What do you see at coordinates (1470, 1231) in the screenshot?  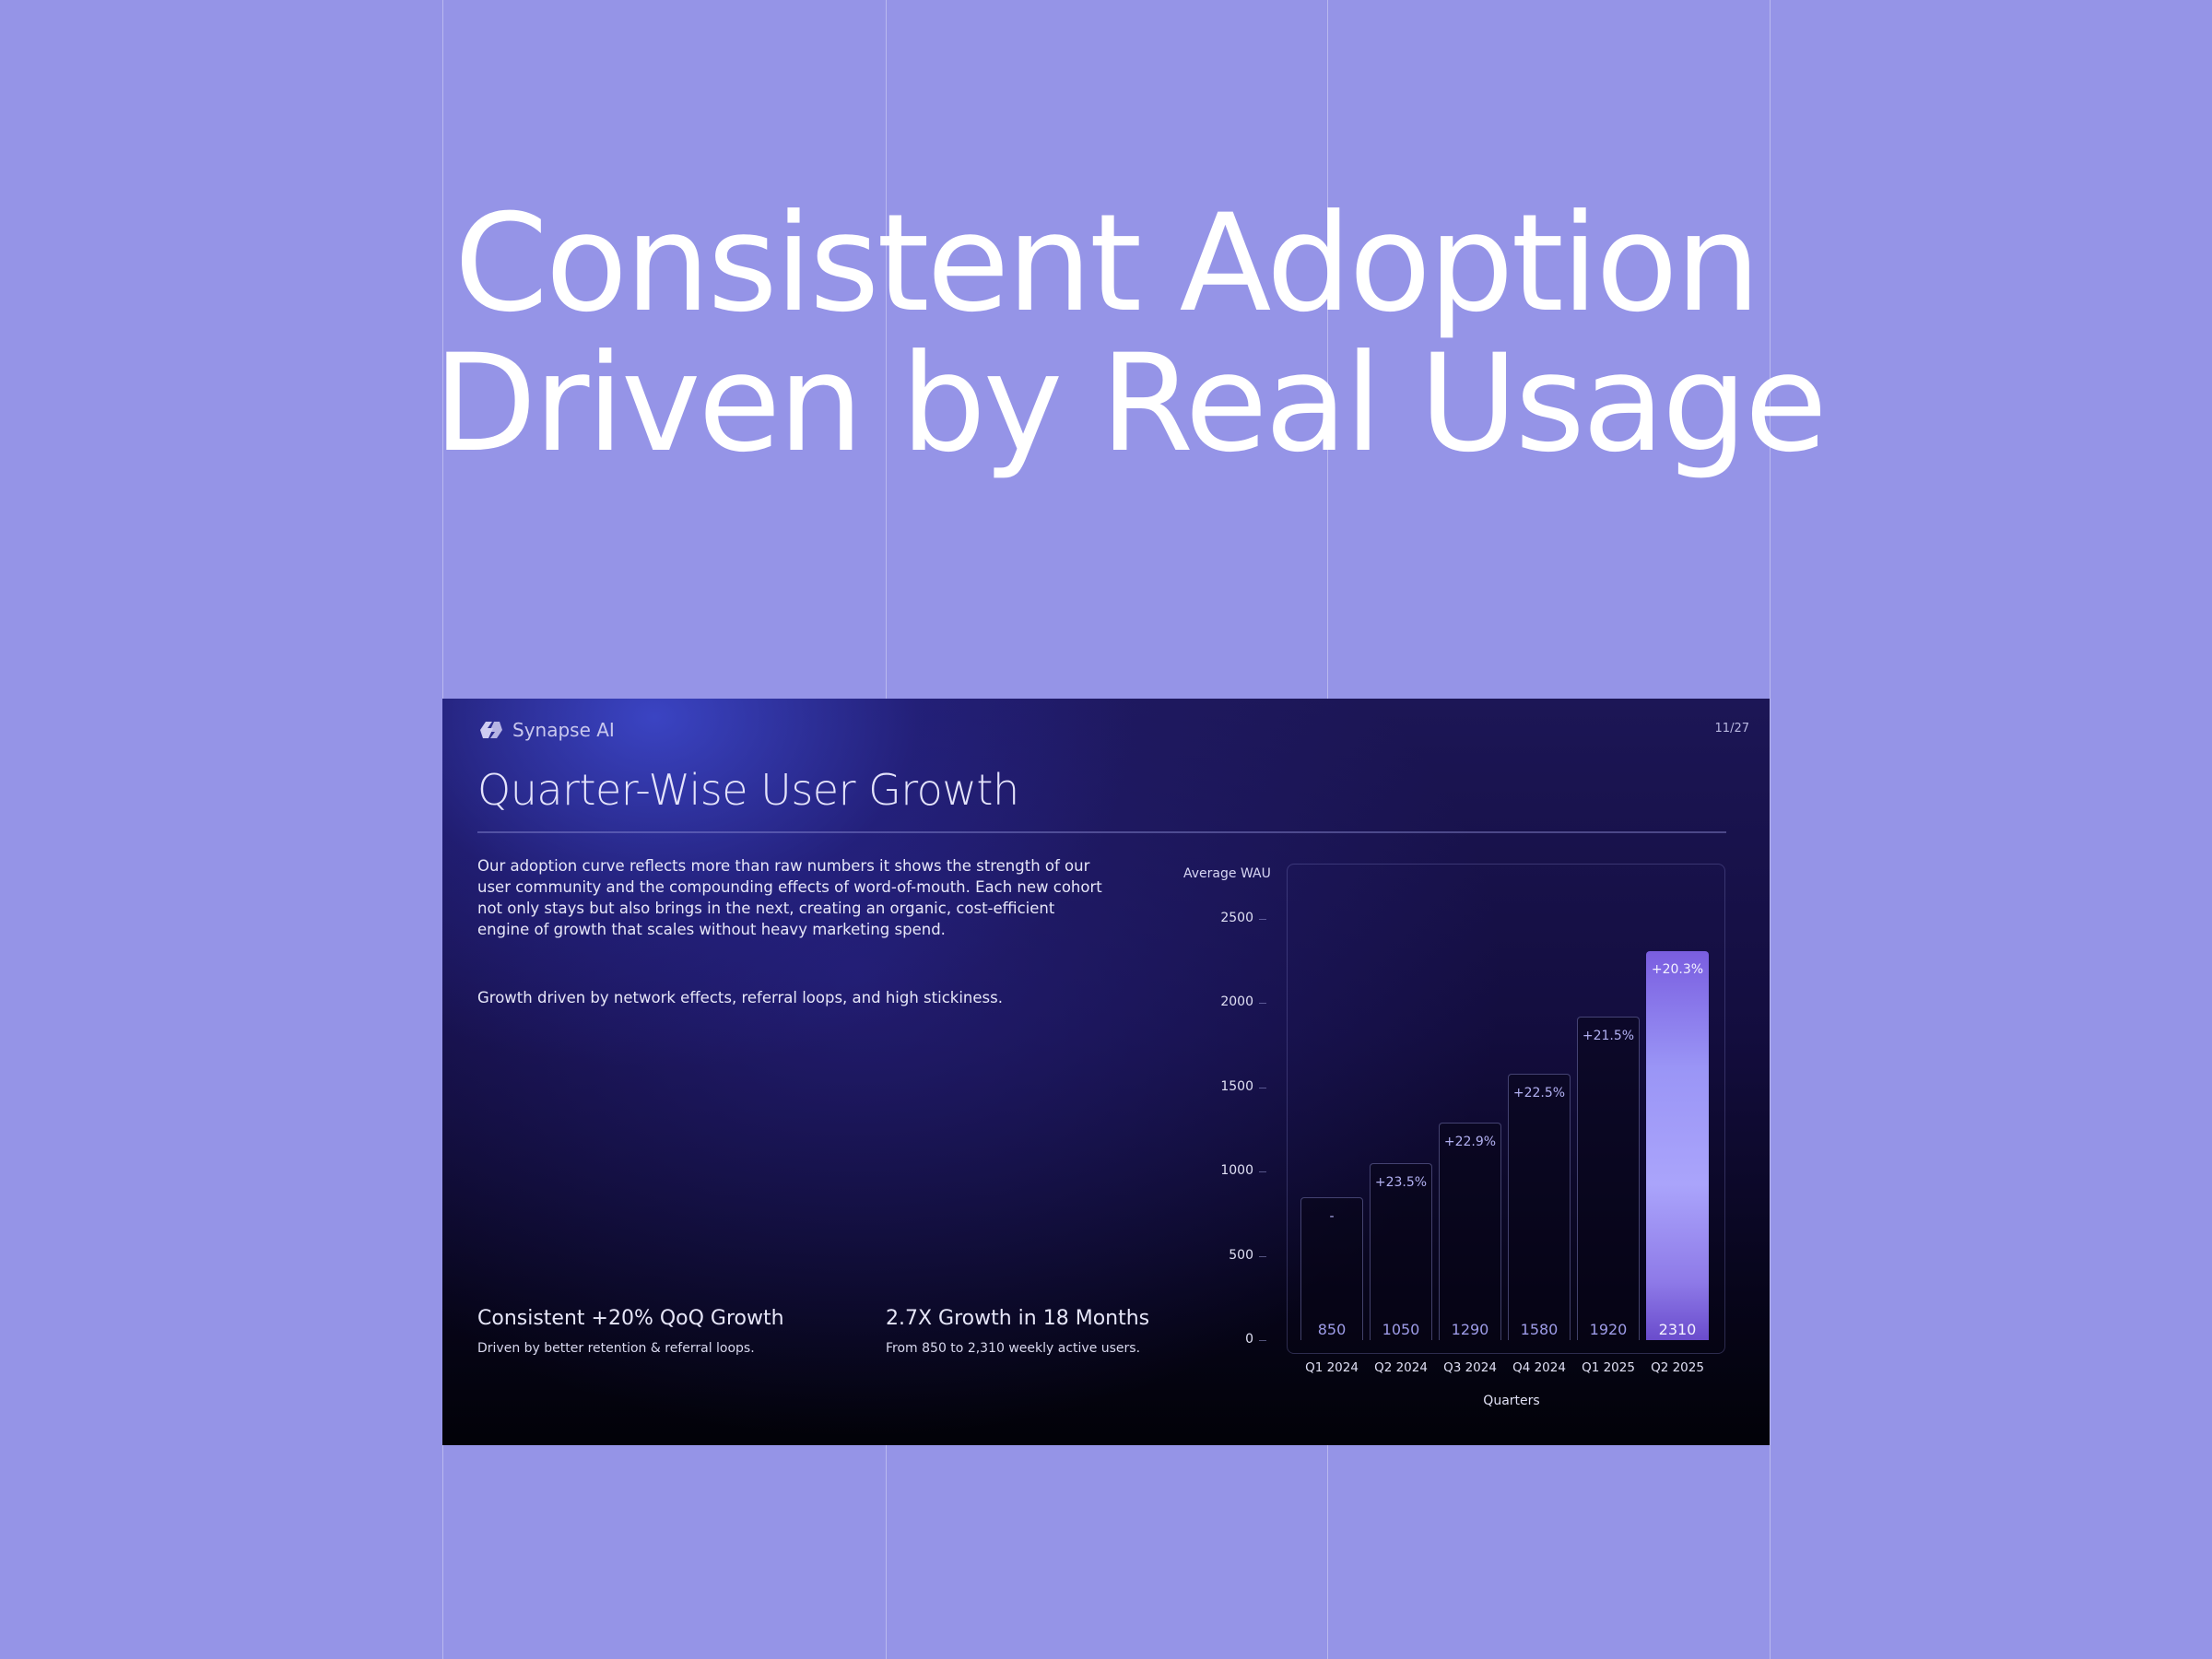 I see `bar-q3-2024: +22.9% 1290` at bounding box center [1470, 1231].